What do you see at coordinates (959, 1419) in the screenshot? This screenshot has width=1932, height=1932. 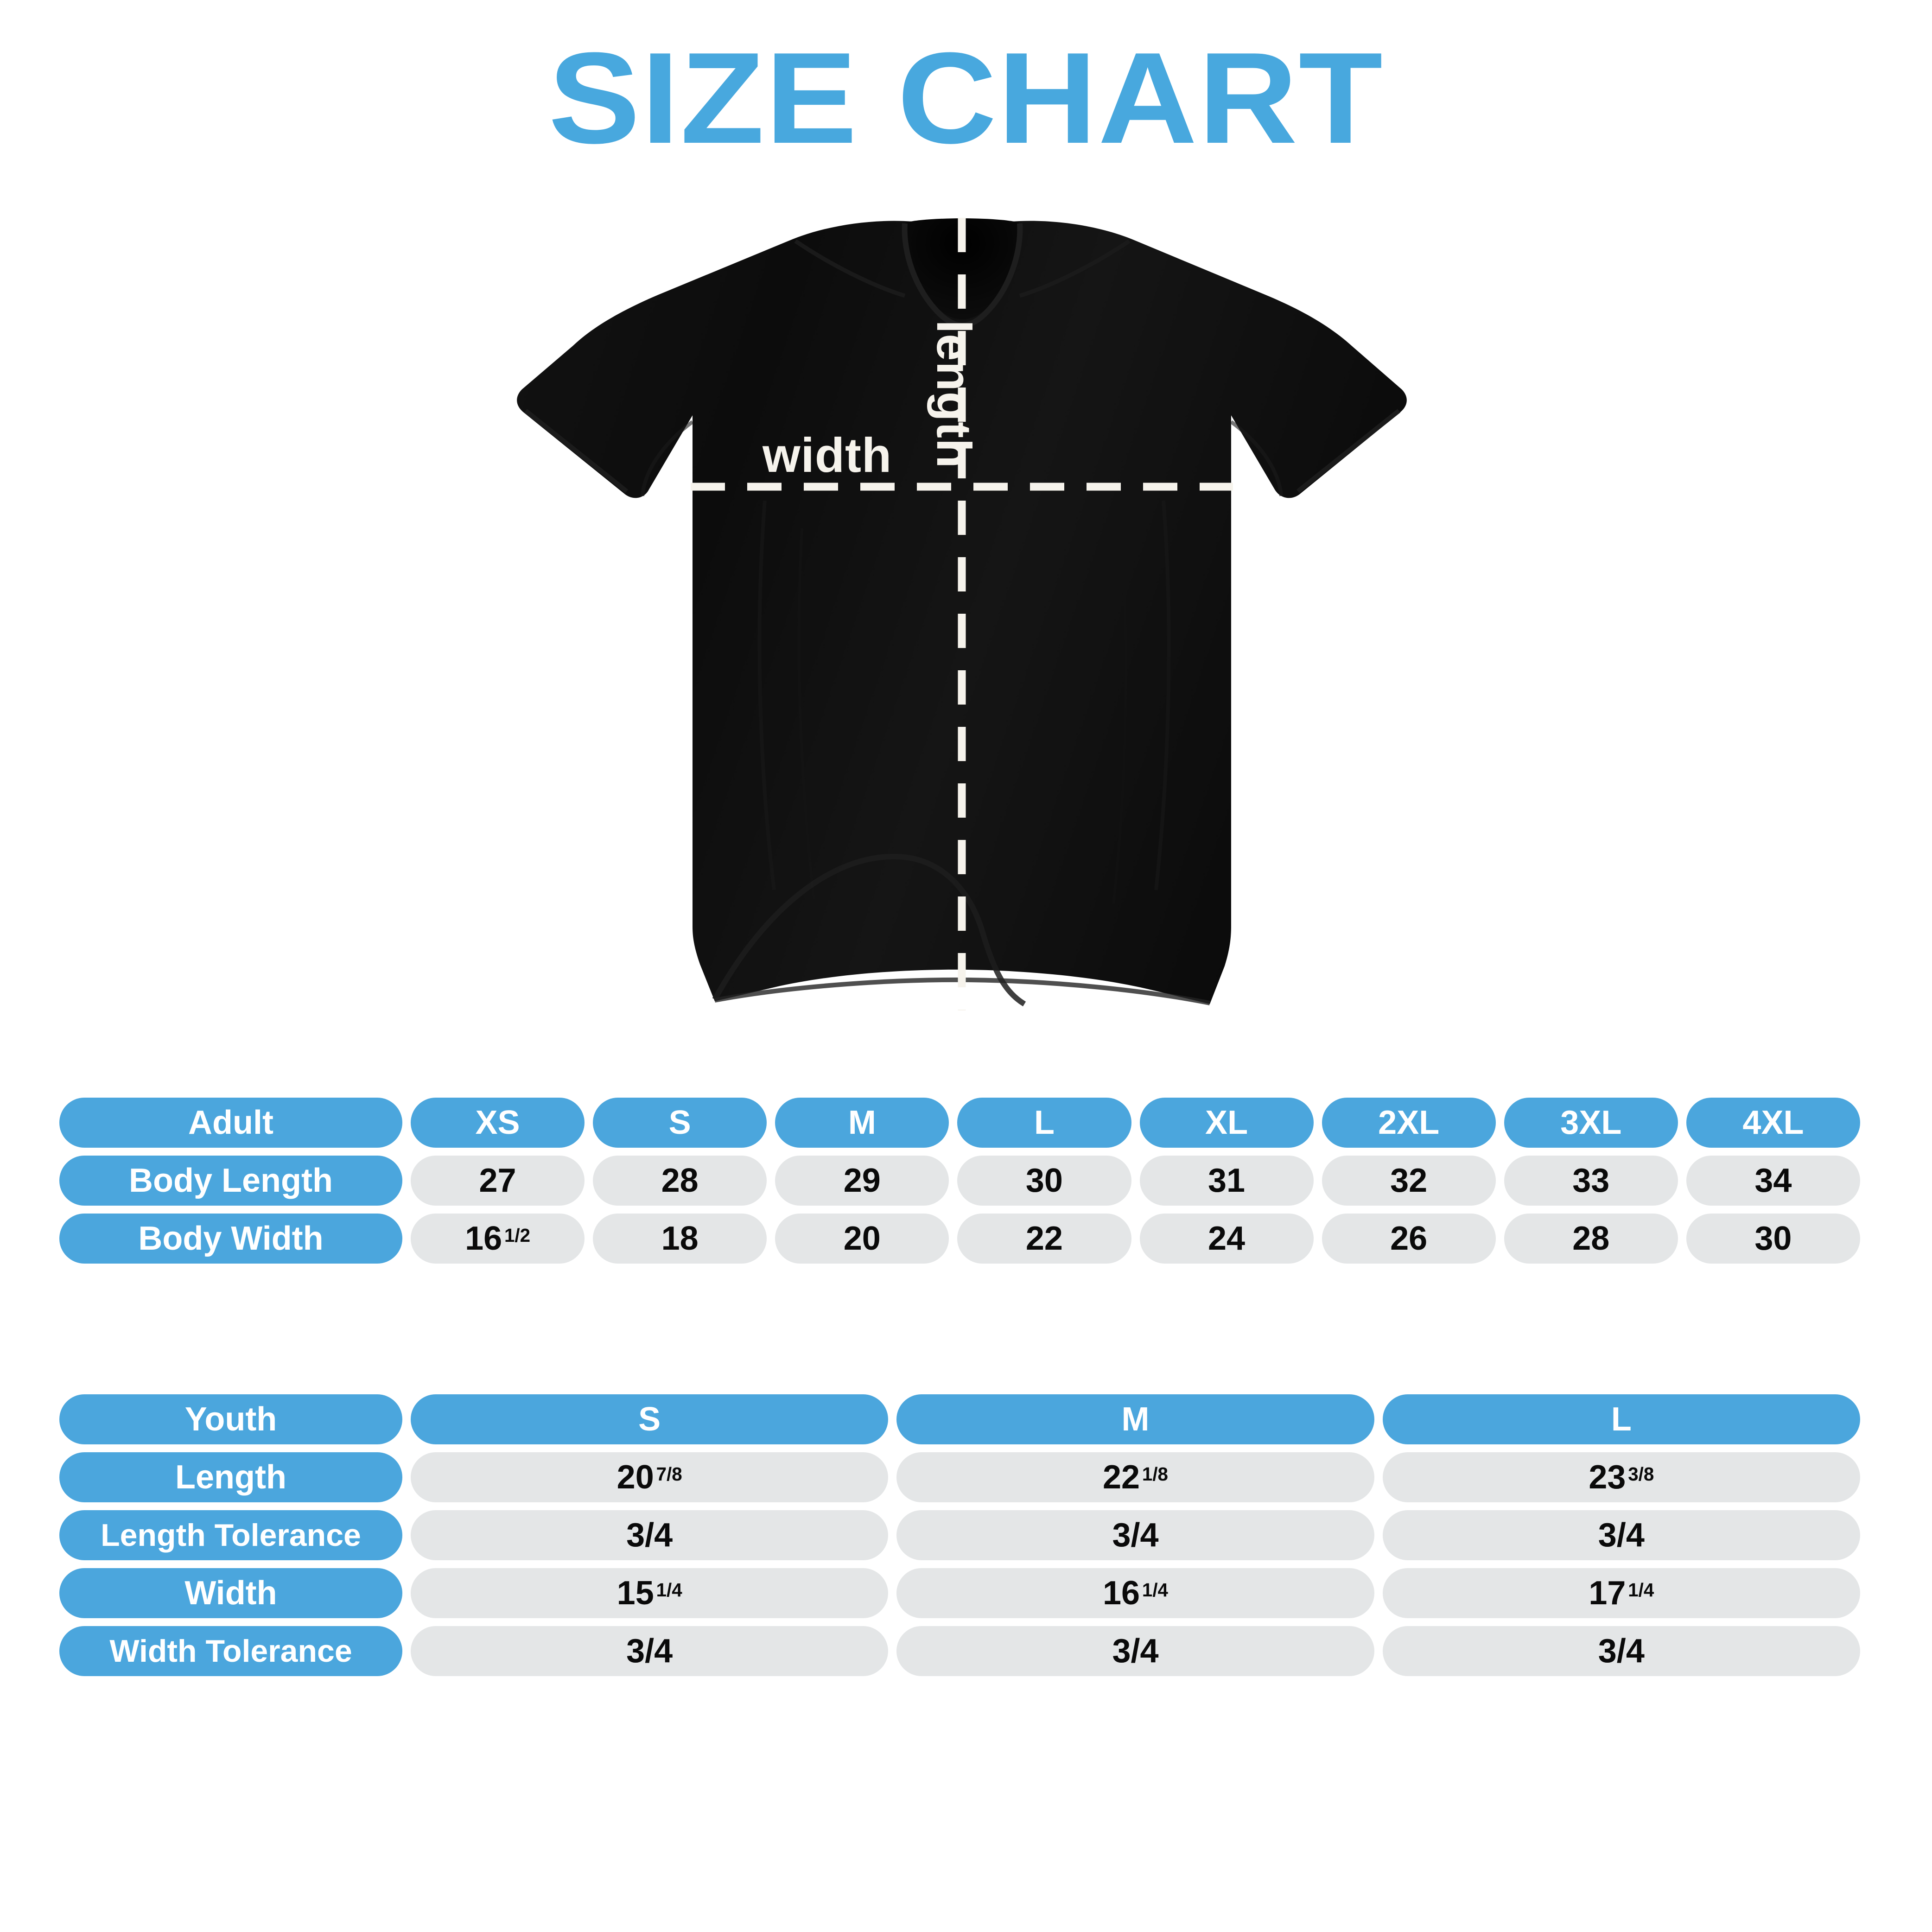 I see `youth-header-row: Youth S M L` at bounding box center [959, 1419].